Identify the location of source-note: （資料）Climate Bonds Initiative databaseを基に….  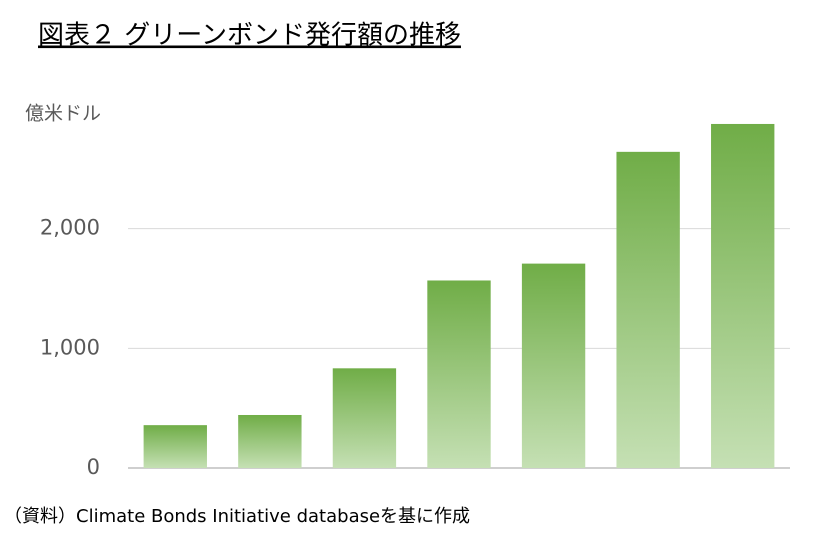
(237, 516).